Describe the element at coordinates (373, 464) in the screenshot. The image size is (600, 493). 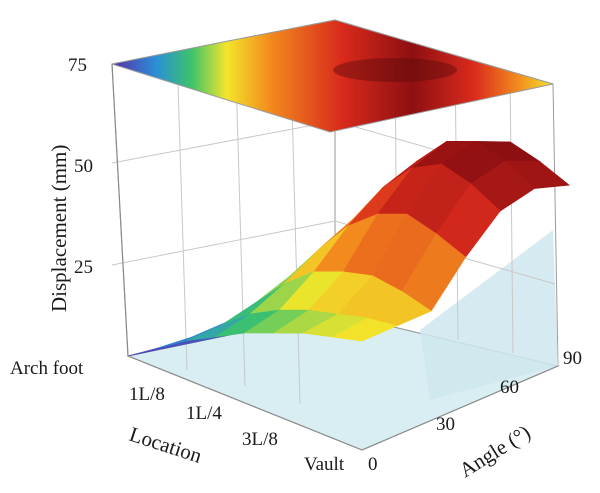
I see `angle-tick-0: 0` at that location.